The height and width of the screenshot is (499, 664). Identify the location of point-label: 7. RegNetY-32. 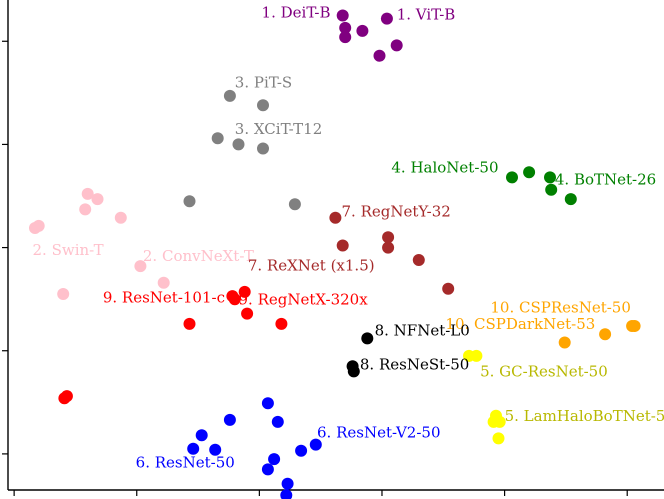
(396, 212).